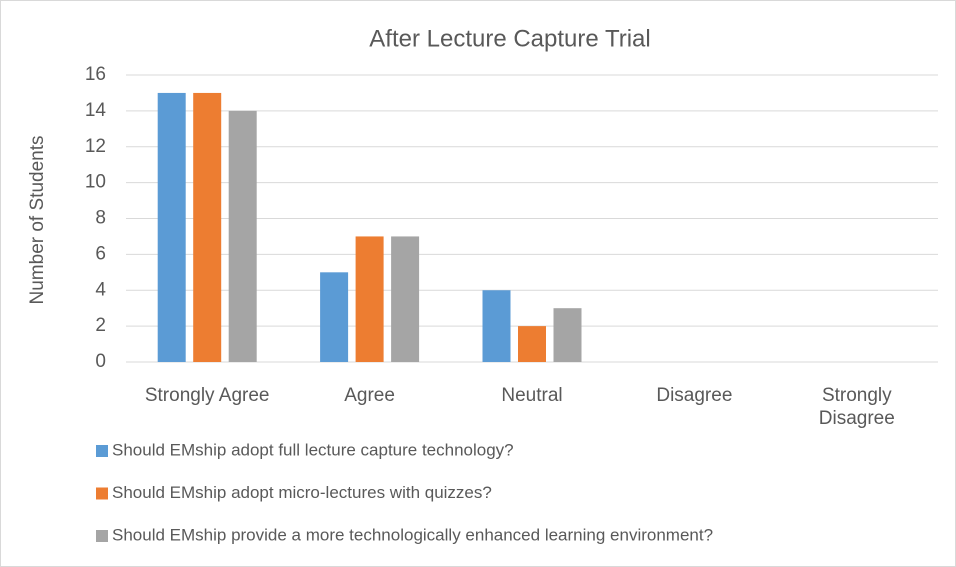 The width and height of the screenshot is (956, 567). What do you see at coordinates (95, 182) in the screenshot?
I see `y-tick-label: 10` at bounding box center [95, 182].